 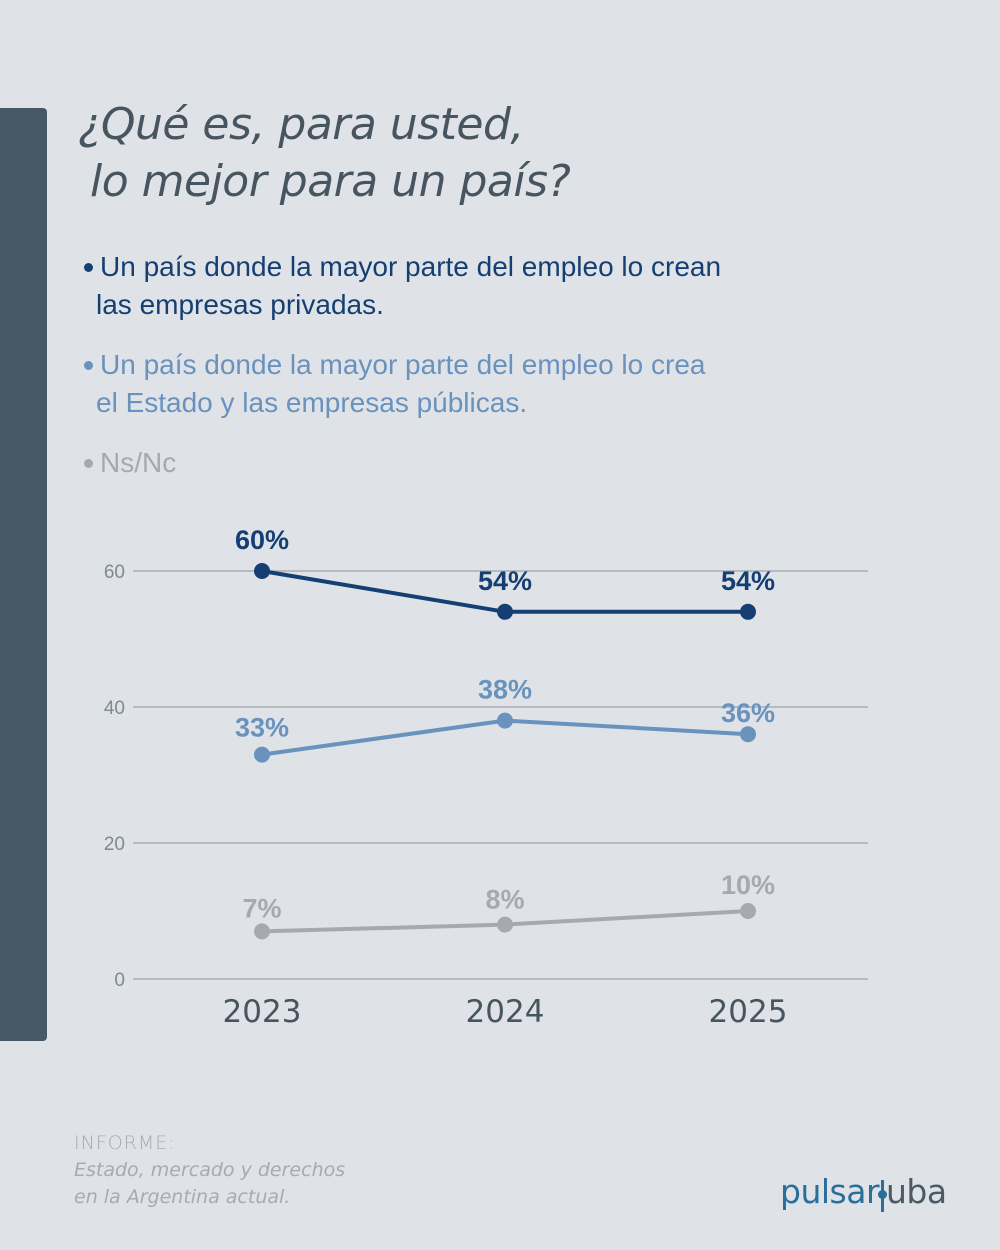 I want to click on title-line-2: lo mejor para un país?, so click(x=330, y=181).